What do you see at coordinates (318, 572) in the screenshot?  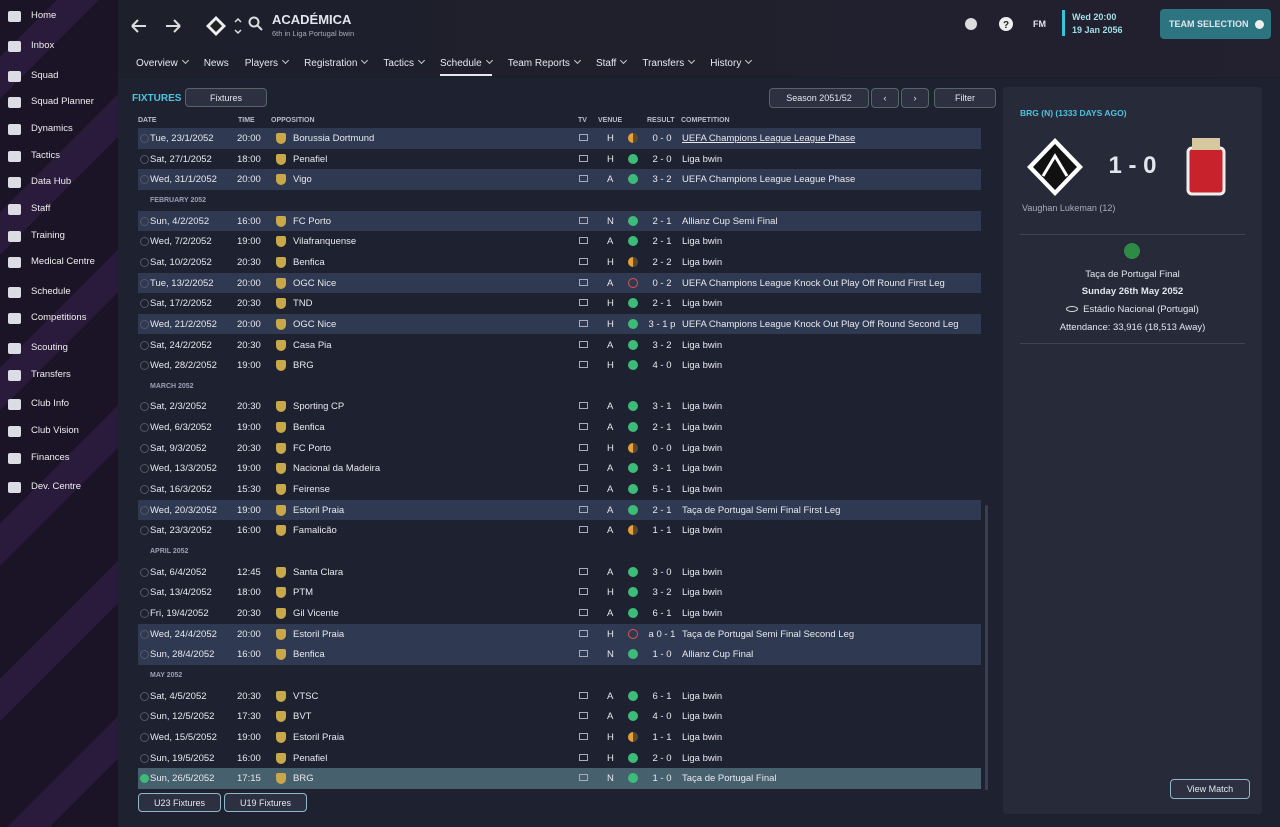 I see `opposition: Santa Clara` at bounding box center [318, 572].